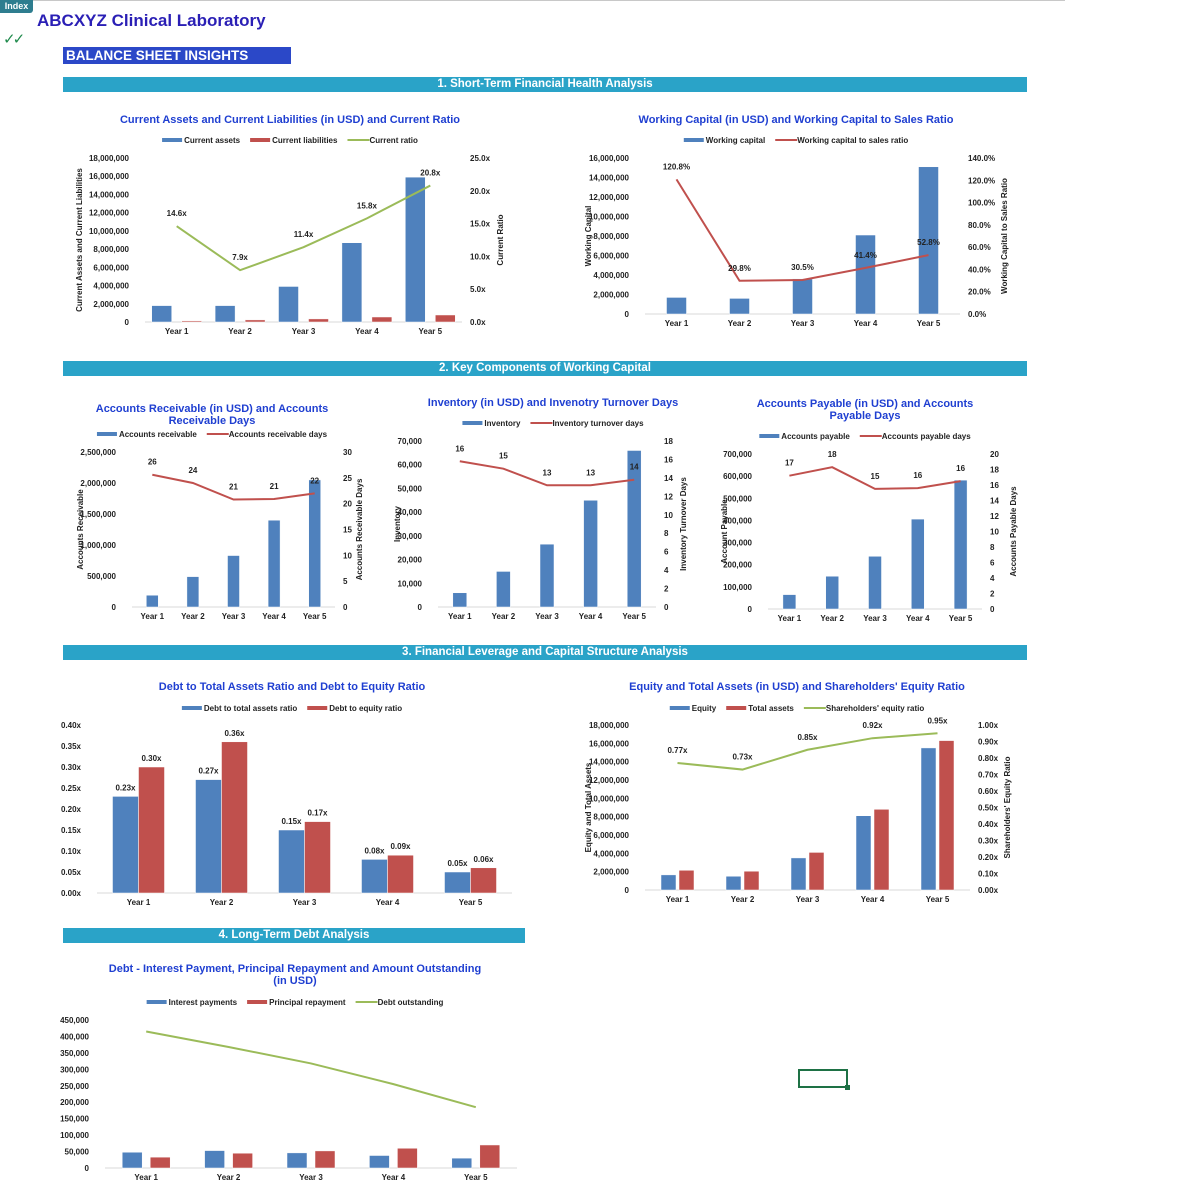 The image size is (1200, 1200). Describe the element at coordinates (994, 516) in the screenshot. I see `y2-tick-label: 12` at that location.